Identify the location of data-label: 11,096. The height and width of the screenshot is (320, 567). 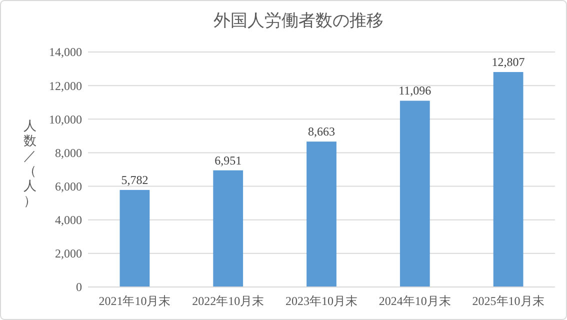
(415, 91).